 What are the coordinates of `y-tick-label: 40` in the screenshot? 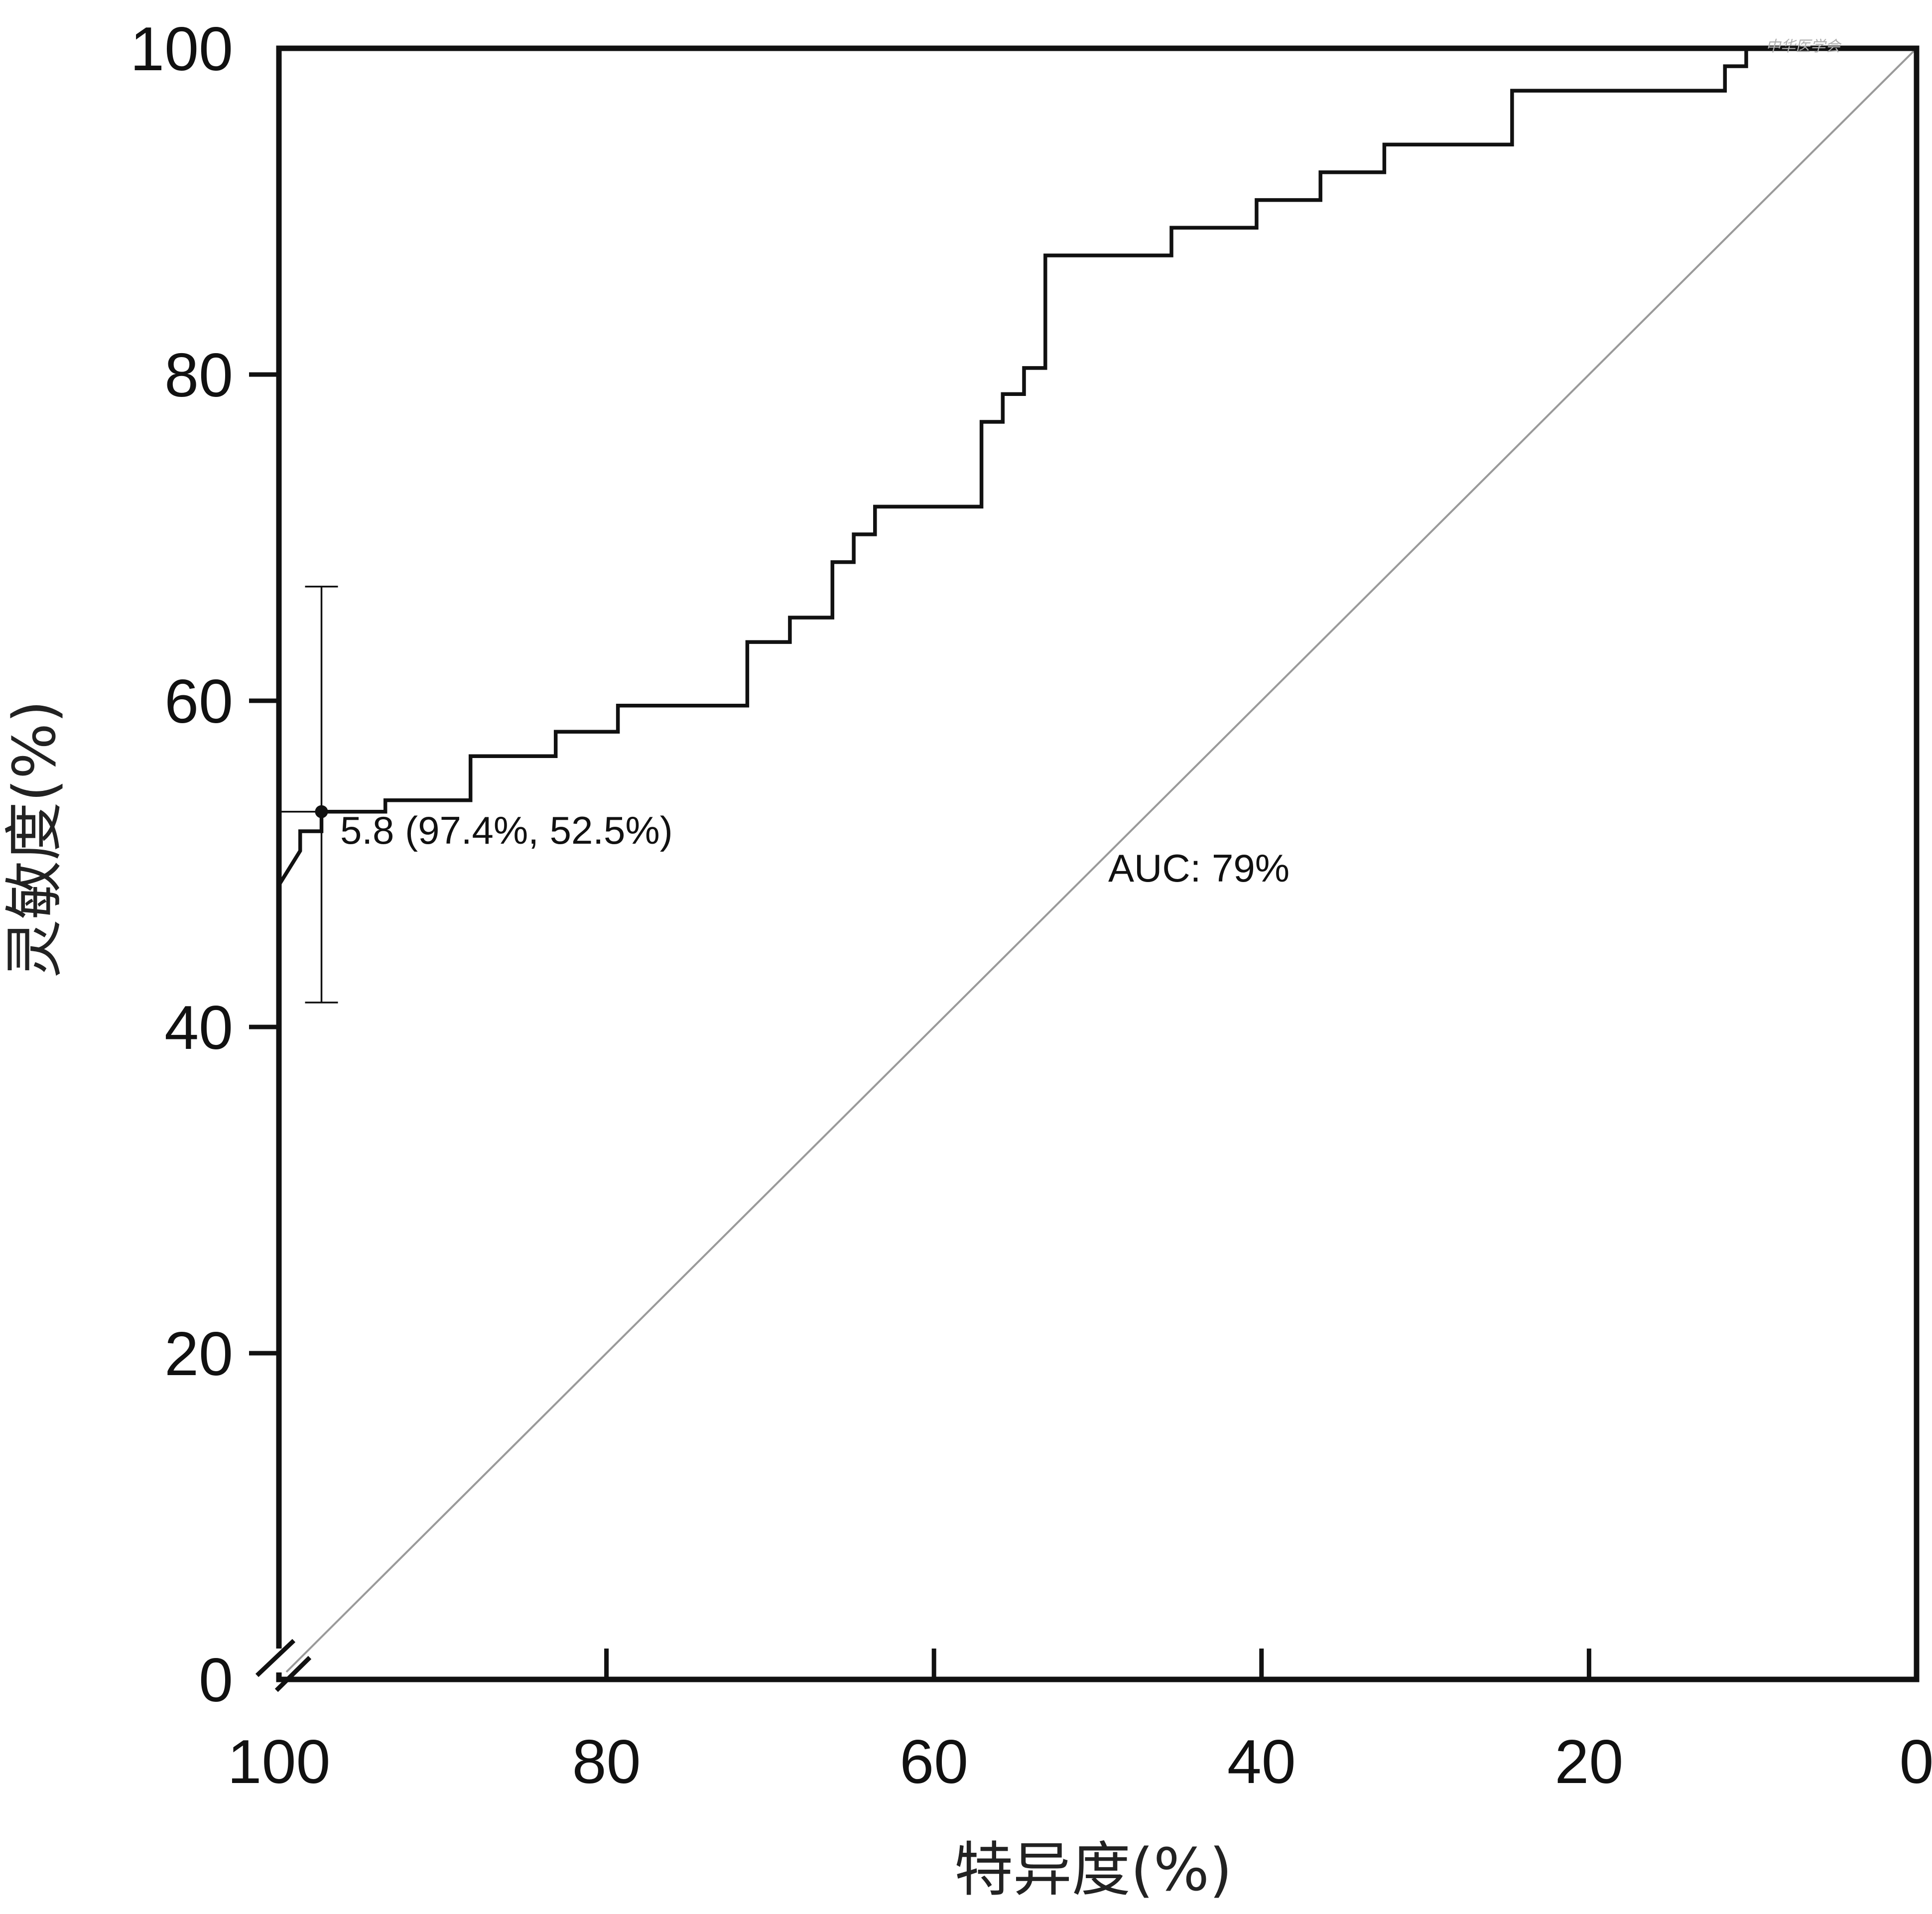 It's located at (198, 1028).